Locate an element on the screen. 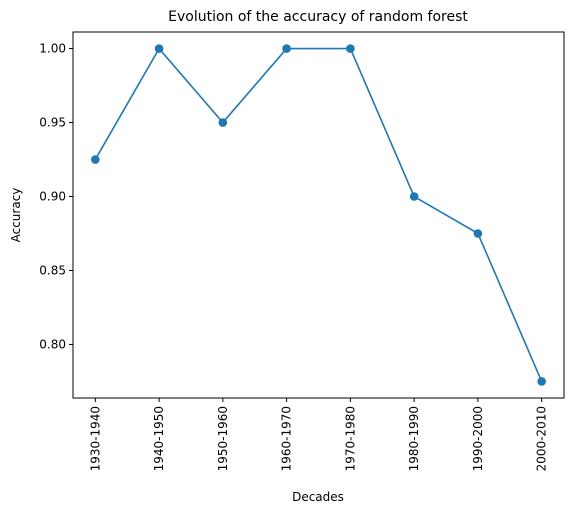 The image size is (576, 515). x-tick-label: 1950-1960 is located at coordinates (223, 438).